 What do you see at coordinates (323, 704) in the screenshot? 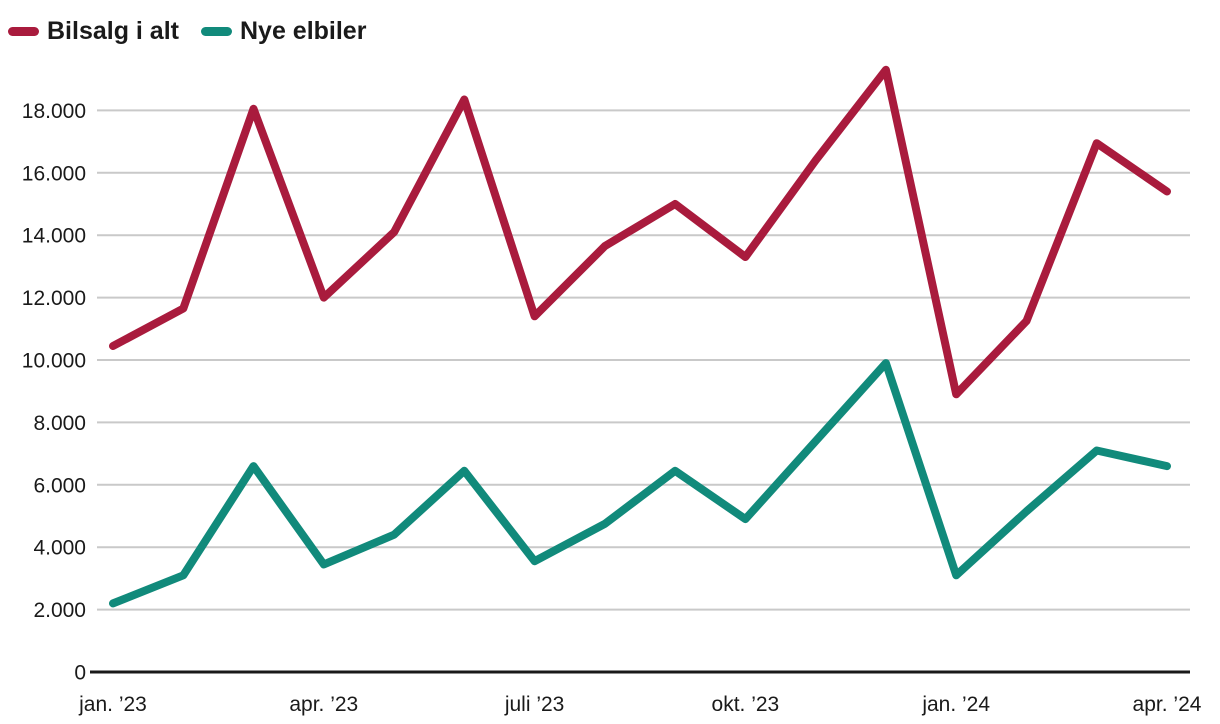
I see `x-tick-label: apr. ’23` at bounding box center [323, 704].